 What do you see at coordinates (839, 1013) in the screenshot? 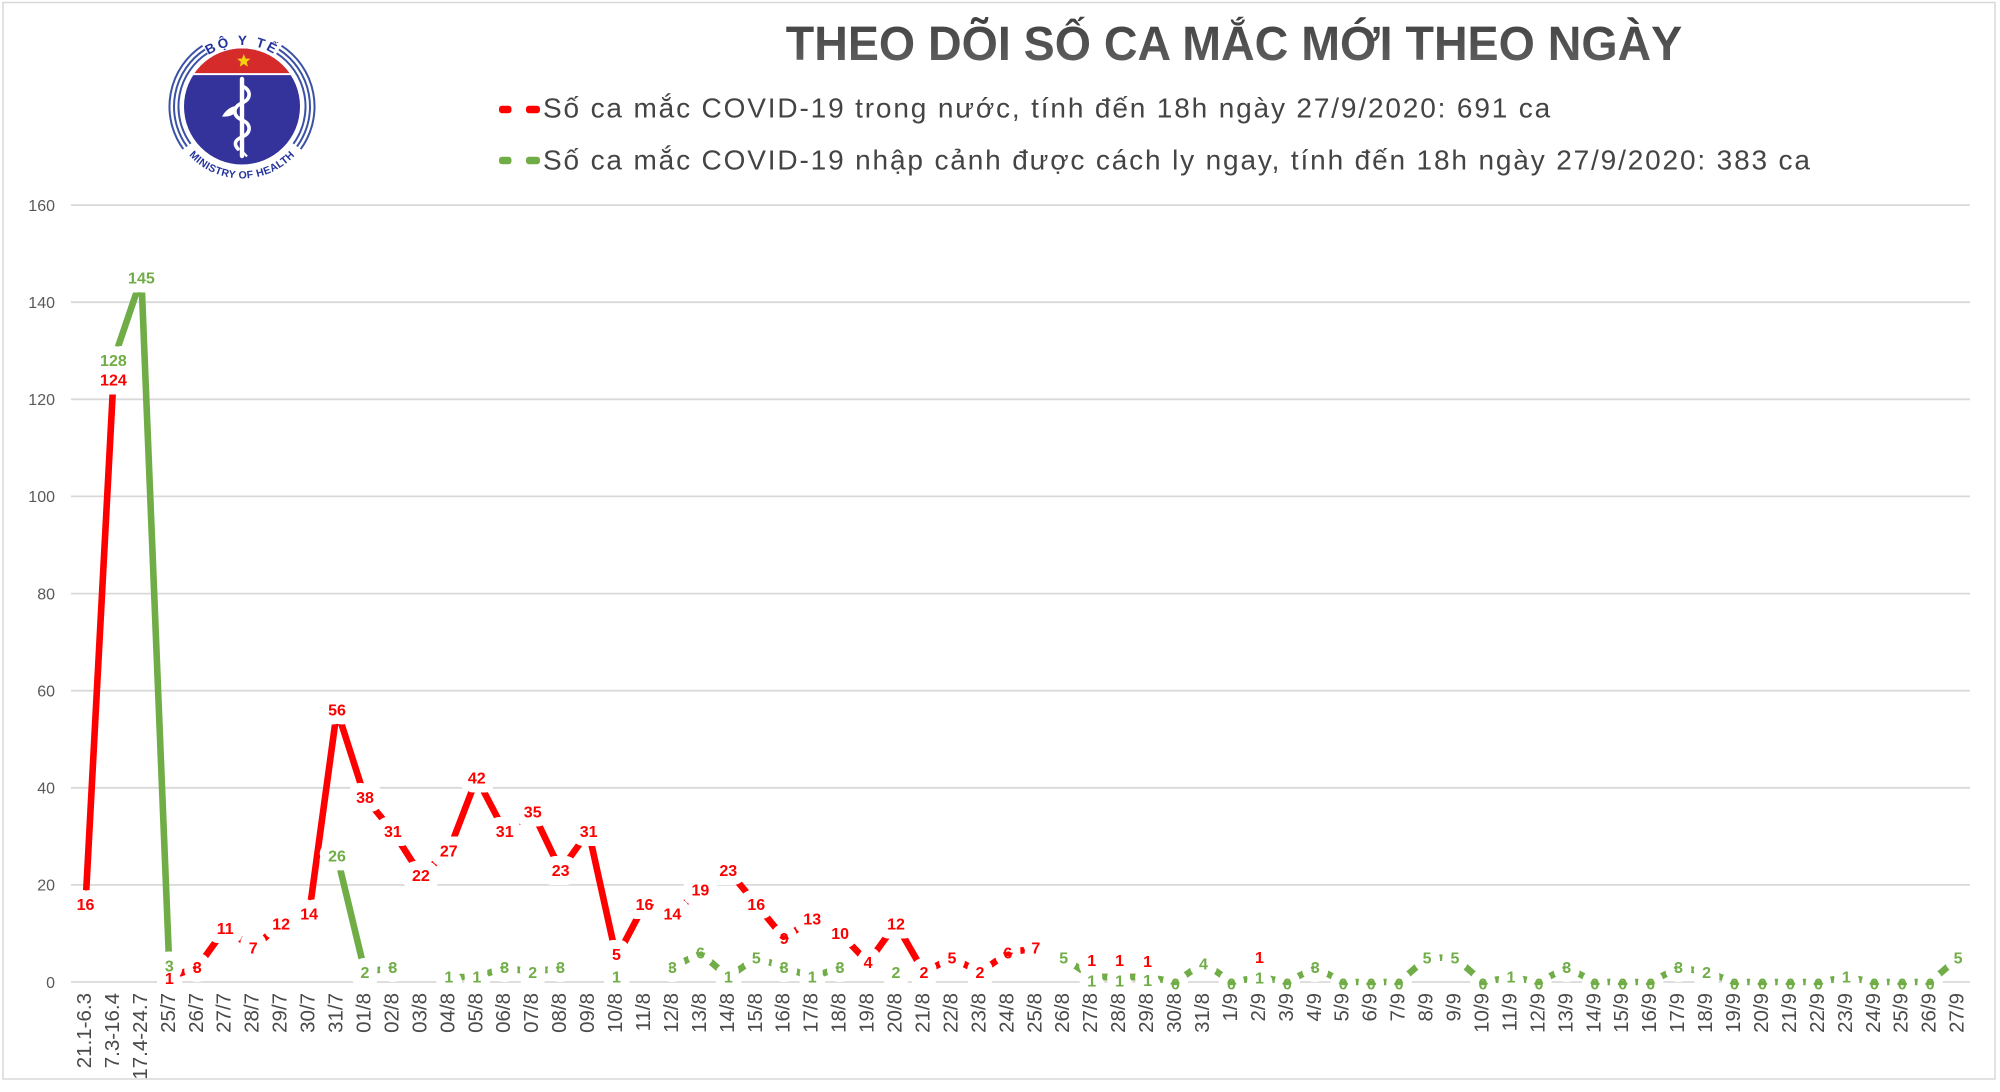
I see `svg-text: 18/8` at bounding box center [839, 1013].